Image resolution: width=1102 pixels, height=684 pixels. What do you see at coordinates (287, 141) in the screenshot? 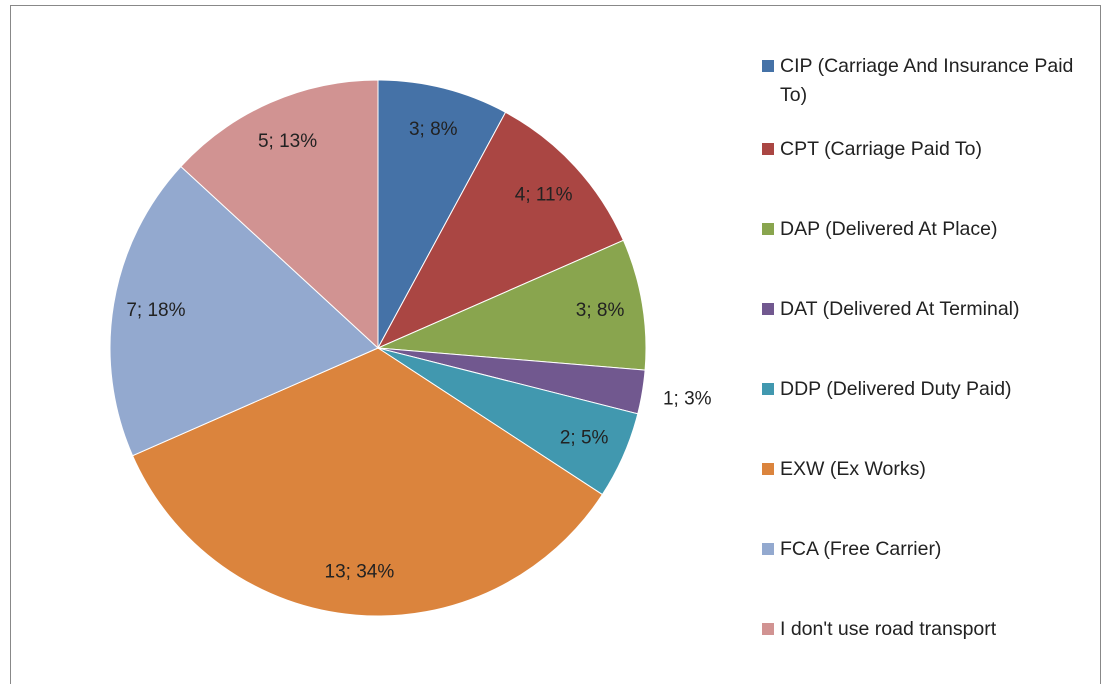
I see `data-label: 5; 13%` at bounding box center [287, 141].